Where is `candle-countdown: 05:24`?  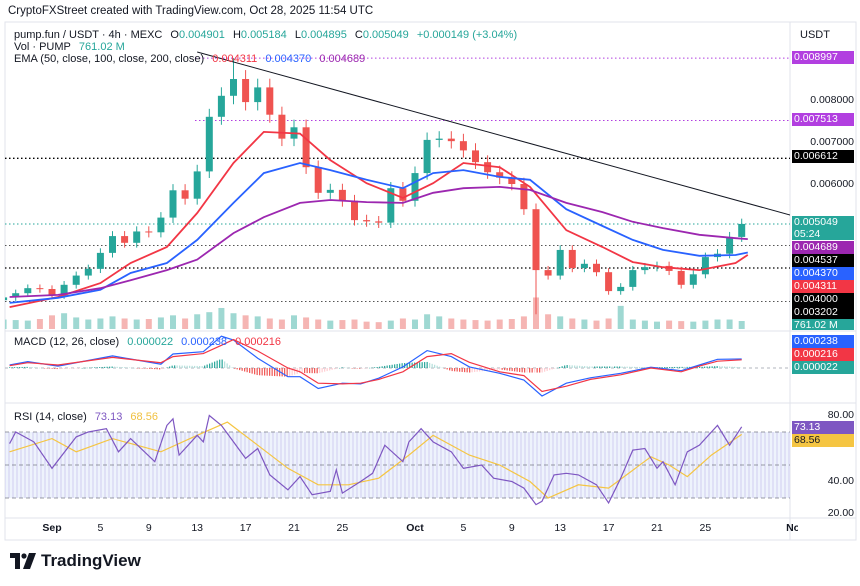
candle-countdown: 05:24 is located at coordinates (807, 234).